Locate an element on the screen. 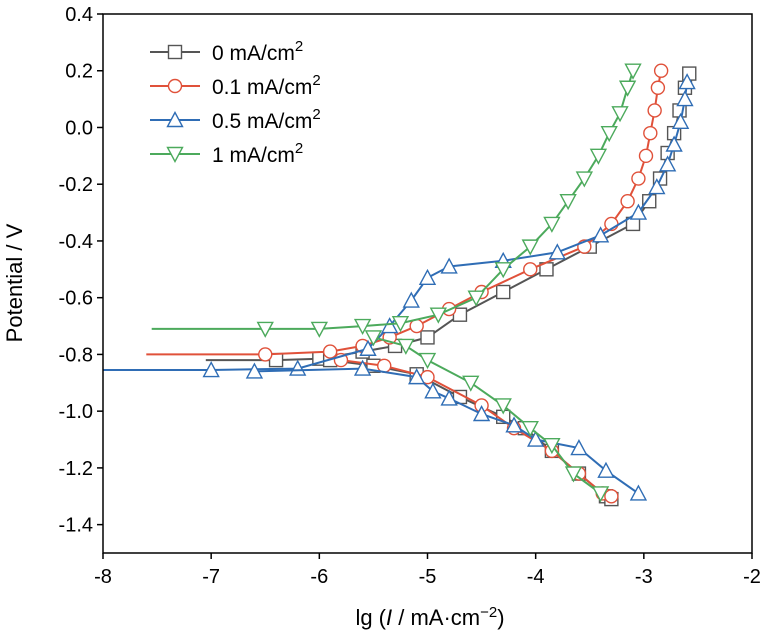 The width and height of the screenshot is (768, 638). x-tick-label: -4 is located at coordinates (536, 577).